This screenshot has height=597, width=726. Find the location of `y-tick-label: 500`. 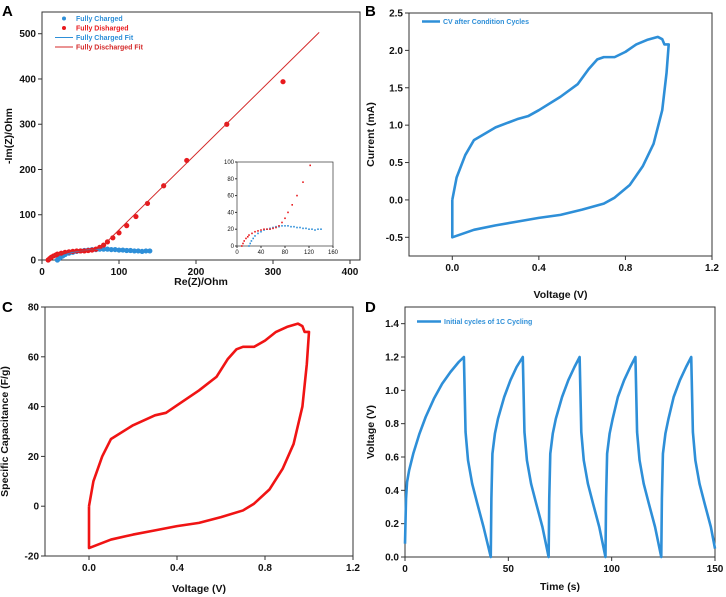

y-tick-label: 500 is located at coordinates (27, 34).